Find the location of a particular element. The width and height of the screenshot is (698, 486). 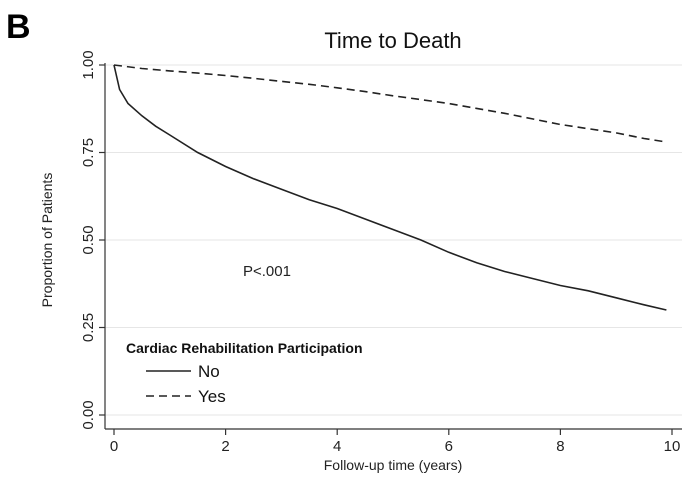

x-tick-label-5: 10 is located at coordinates (672, 446).